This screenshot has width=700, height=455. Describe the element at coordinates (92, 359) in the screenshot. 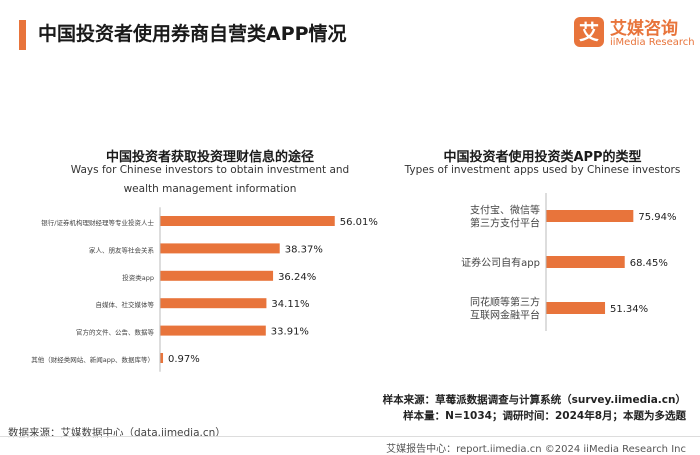

I see `left-chart-category-label-5: 其他（财经类网站、新闻app、数据库等）` at that location.